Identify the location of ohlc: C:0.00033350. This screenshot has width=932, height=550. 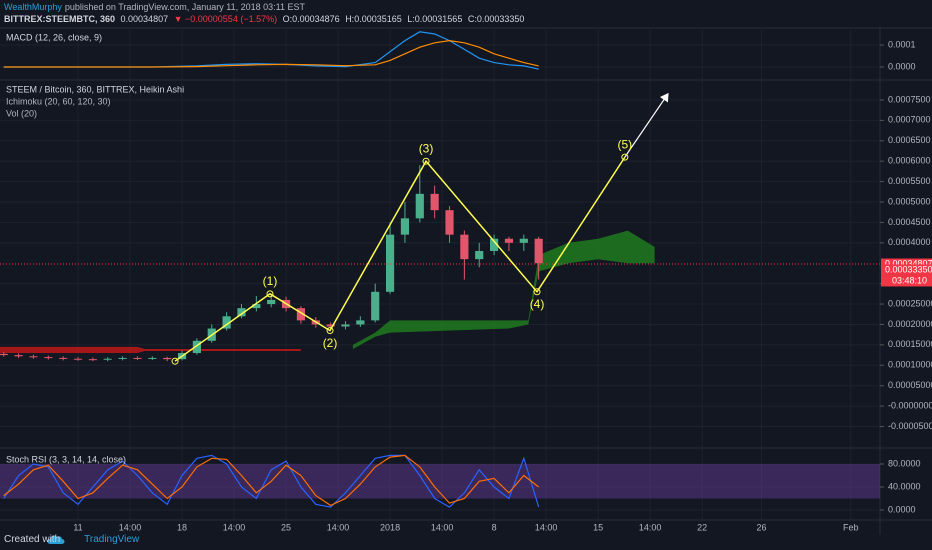
(496, 19).